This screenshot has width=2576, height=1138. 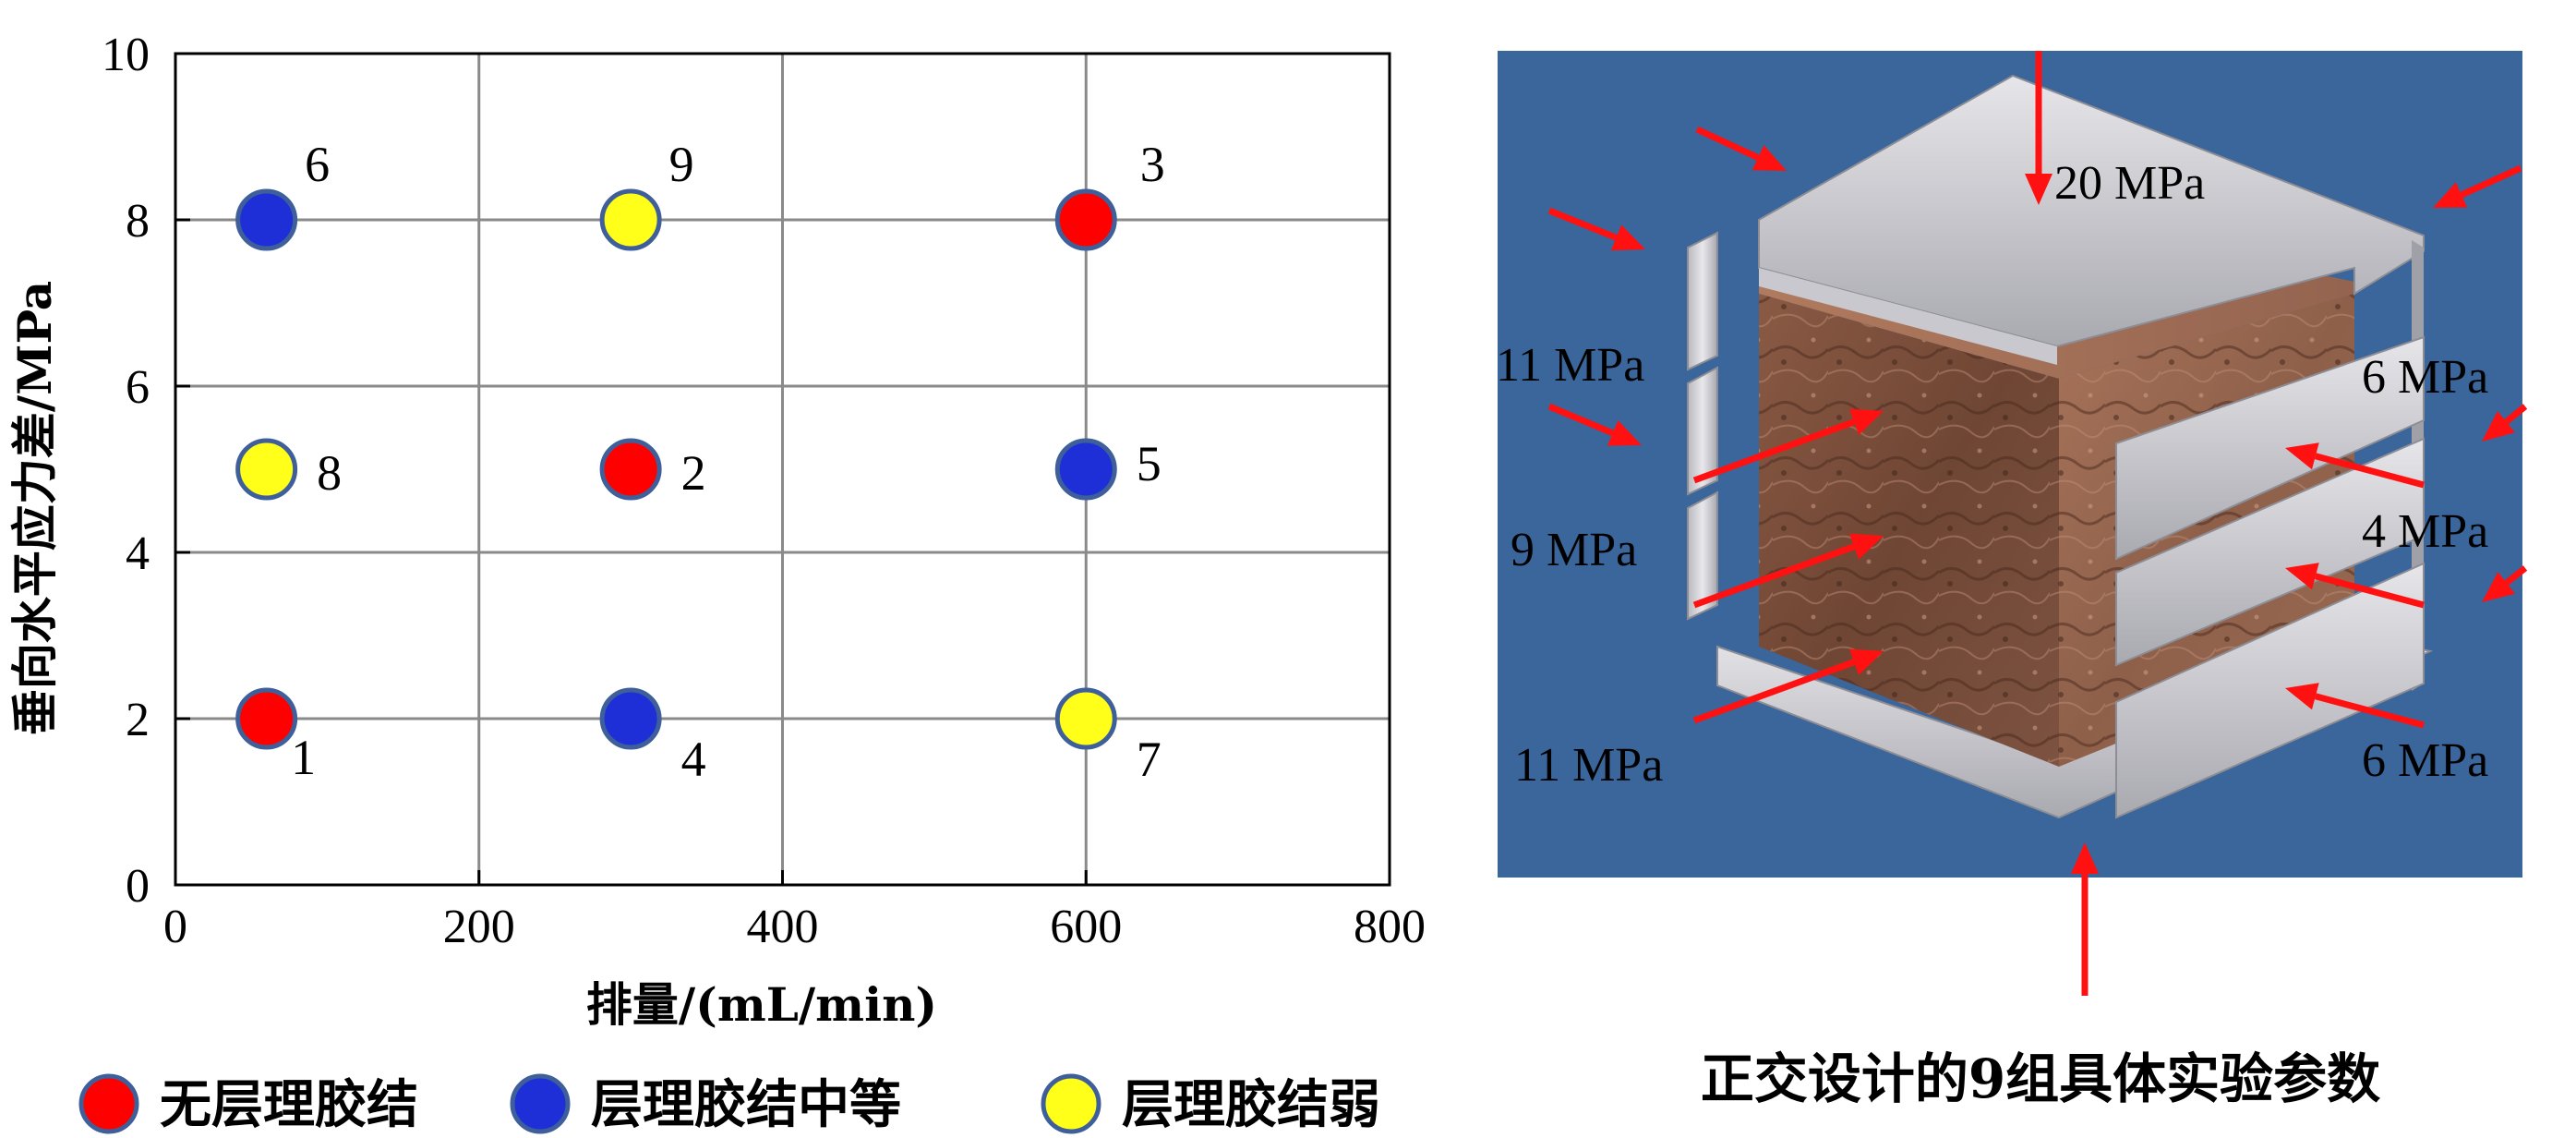 I want to click on stress-label-left-middle: 9 MPa, so click(x=1574, y=550).